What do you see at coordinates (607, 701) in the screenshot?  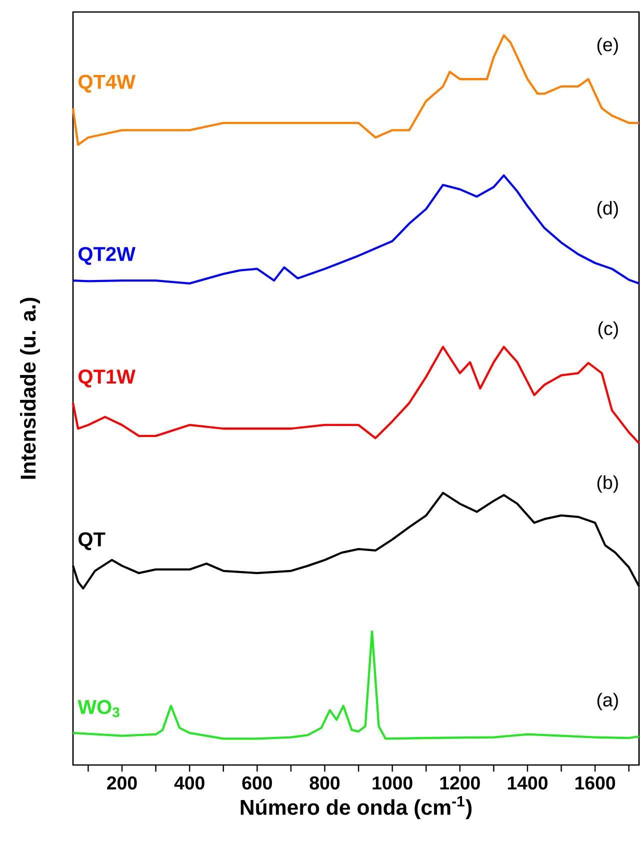 I see `annotation: (a)` at bounding box center [607, 701].